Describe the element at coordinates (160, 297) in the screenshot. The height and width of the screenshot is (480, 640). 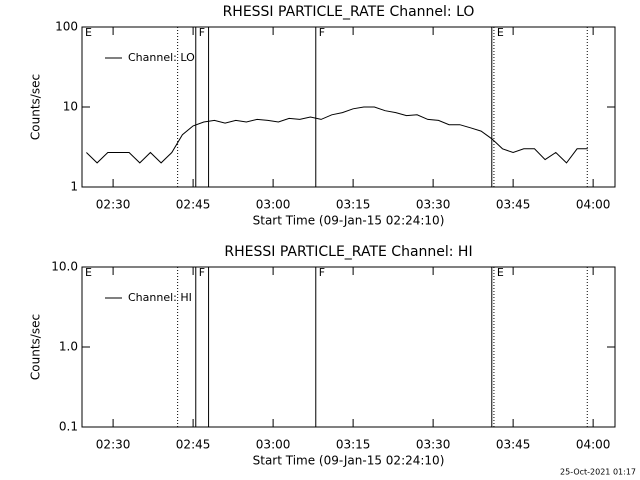
I see `legend-label: Channel: HI` at that location.